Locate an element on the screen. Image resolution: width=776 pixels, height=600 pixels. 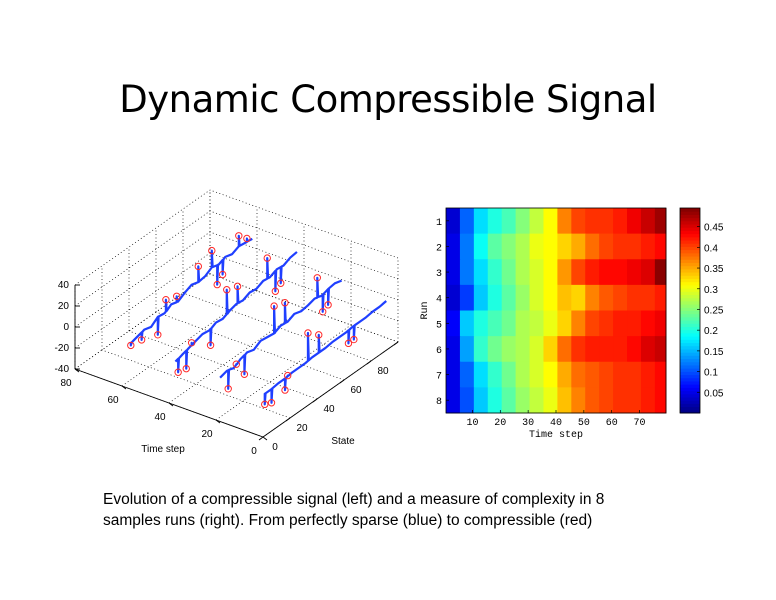
state-tick-label: 0 is located at coordinates (275, 447).